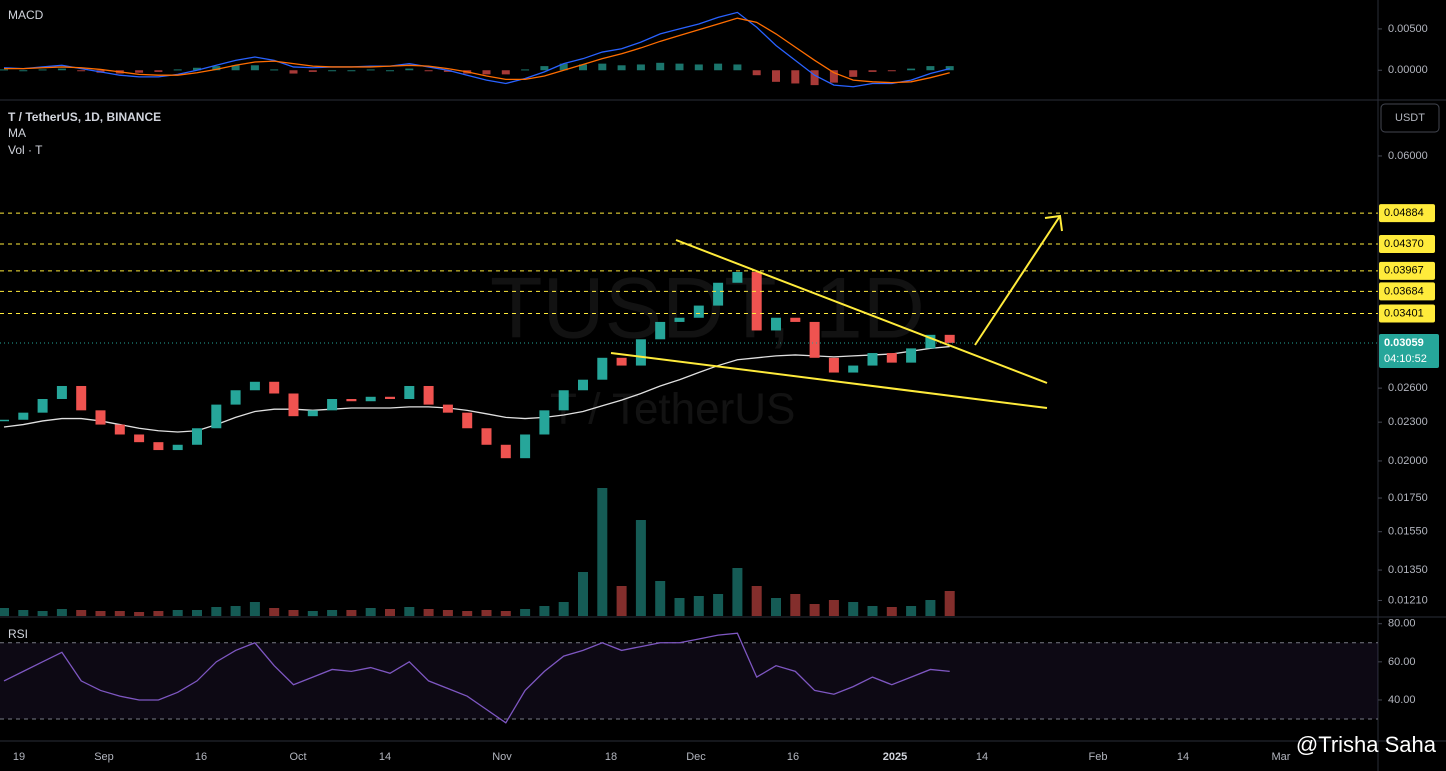 This screenshot has width=1446, height=771. I want to click on x-tick-label: 14, so click(982, 757).